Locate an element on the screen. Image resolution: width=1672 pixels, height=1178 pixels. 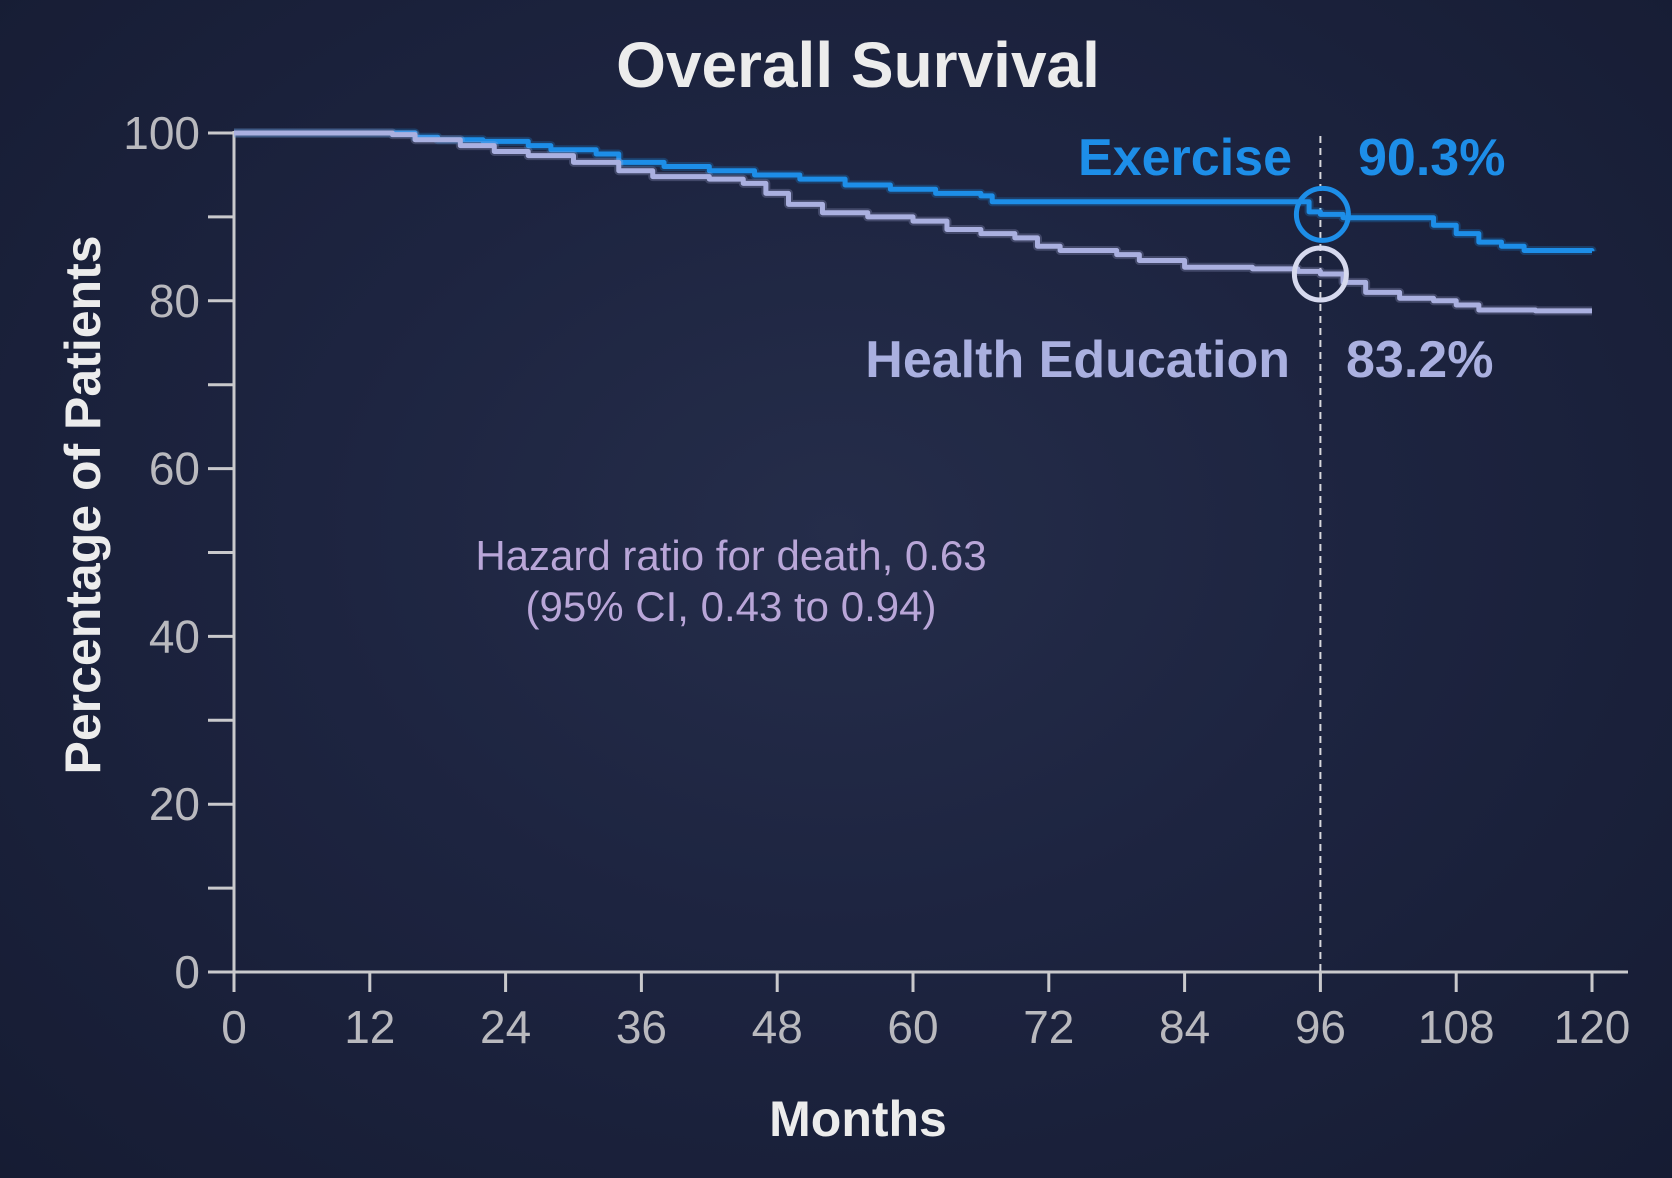
y-tick-label: 100 is located at coordinates (161, 133).